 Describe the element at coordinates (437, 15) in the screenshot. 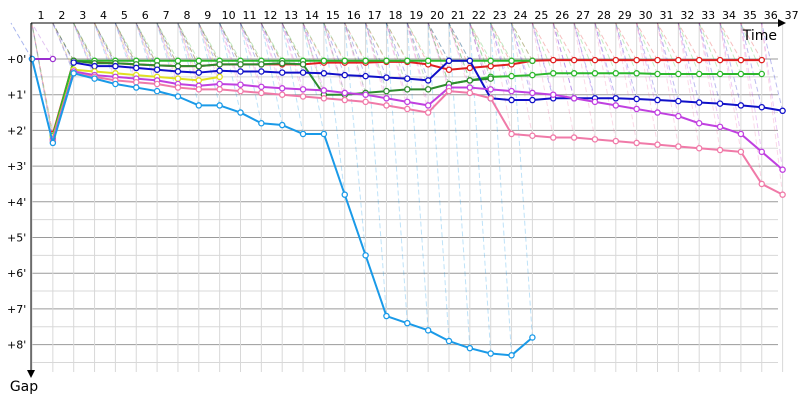

I see `x-tick-label: 20` at that location.